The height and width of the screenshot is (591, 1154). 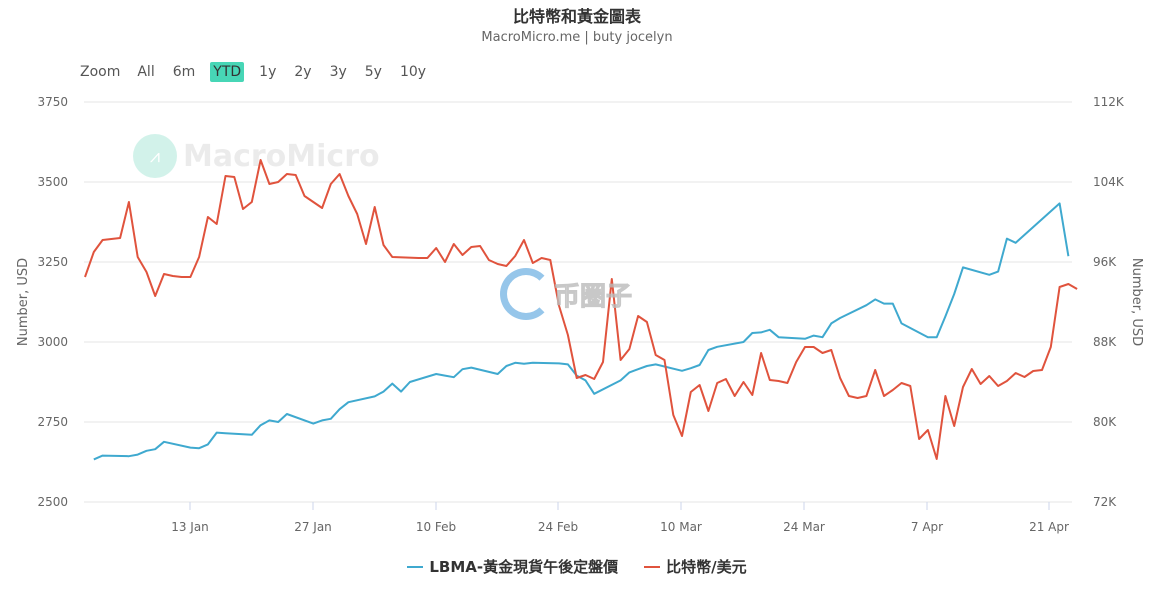 I want to click on legend-swatch-bitcoin, so click(x=652, y=566).